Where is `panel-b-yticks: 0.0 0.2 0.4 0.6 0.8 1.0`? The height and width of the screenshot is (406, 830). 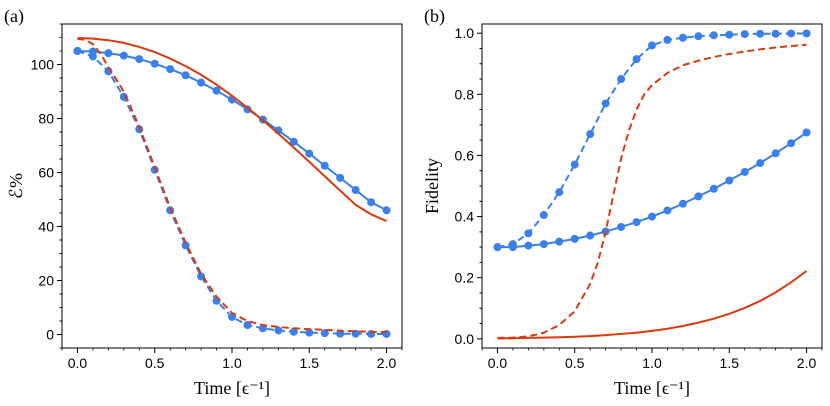 panel-b-yticks: 0.0 0.2 0.4 0.6 0.8 1.0 is located at coordinates (468, 186).